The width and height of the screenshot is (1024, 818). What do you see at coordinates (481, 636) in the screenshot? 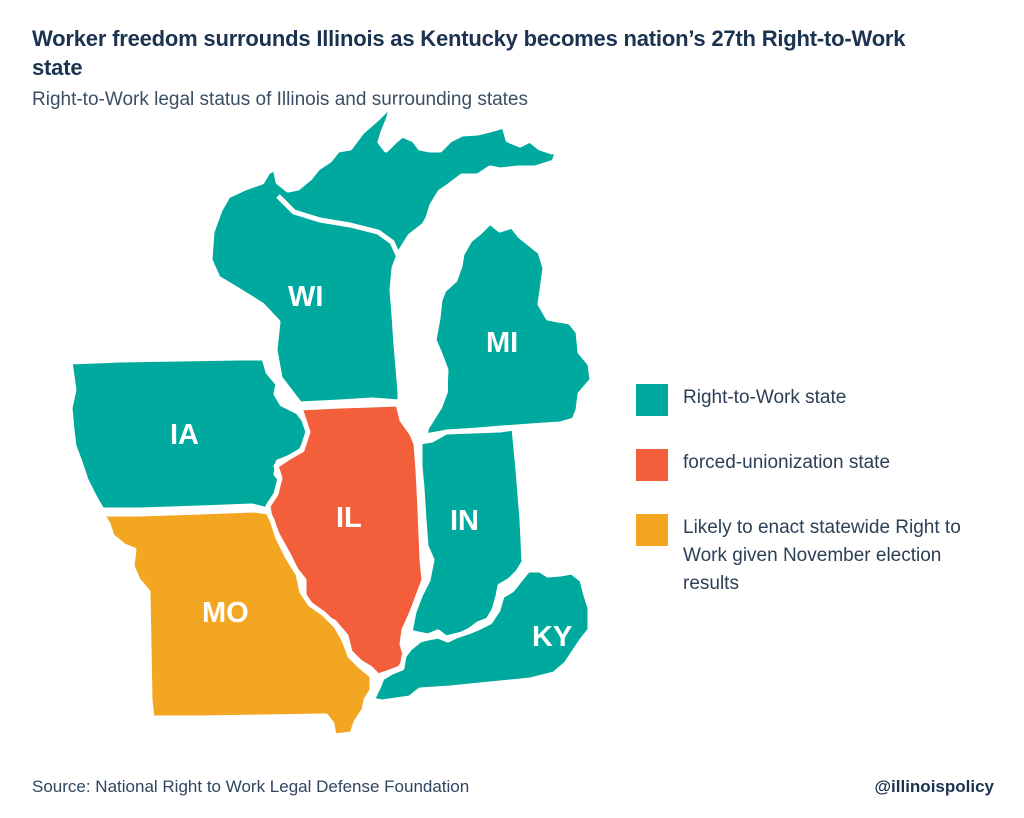
I see `state-ky` at bounding box center [481, 636].